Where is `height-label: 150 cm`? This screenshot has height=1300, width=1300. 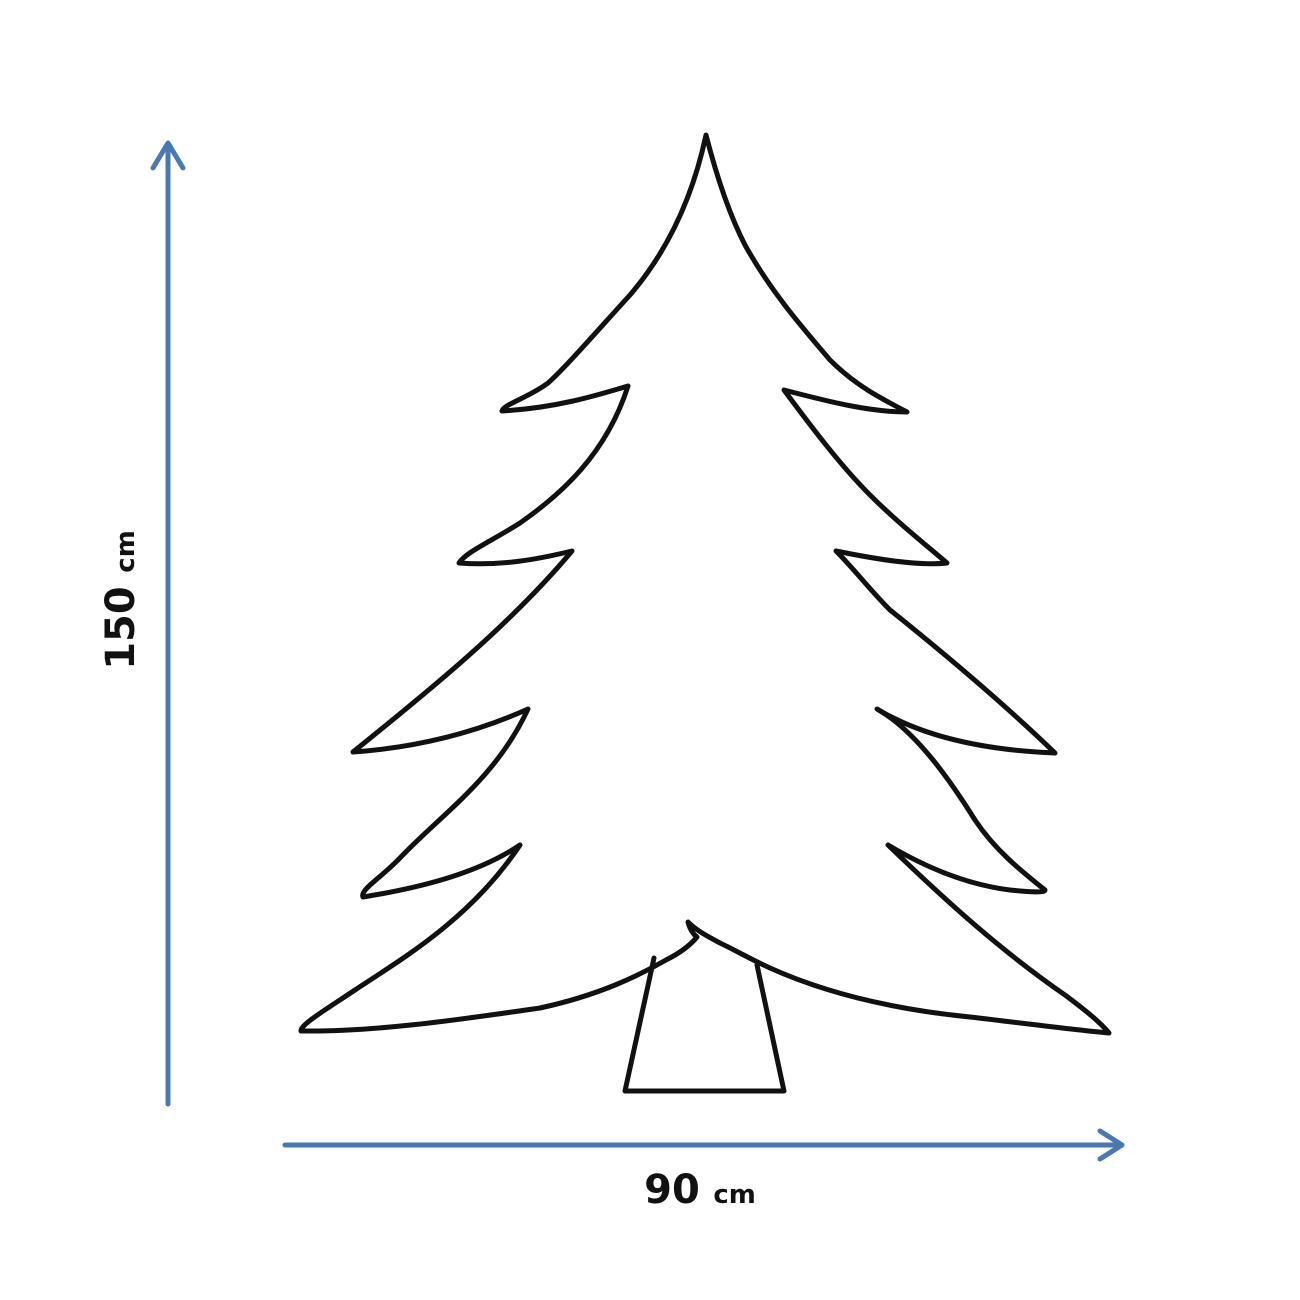 height-label: 150 cm is located at coordinates (121, 600).